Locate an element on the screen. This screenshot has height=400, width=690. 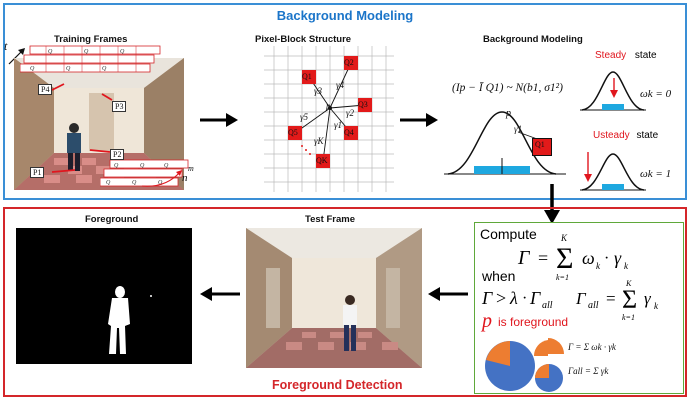
block-label-p1: P1 is located at coordinates (37, 172).